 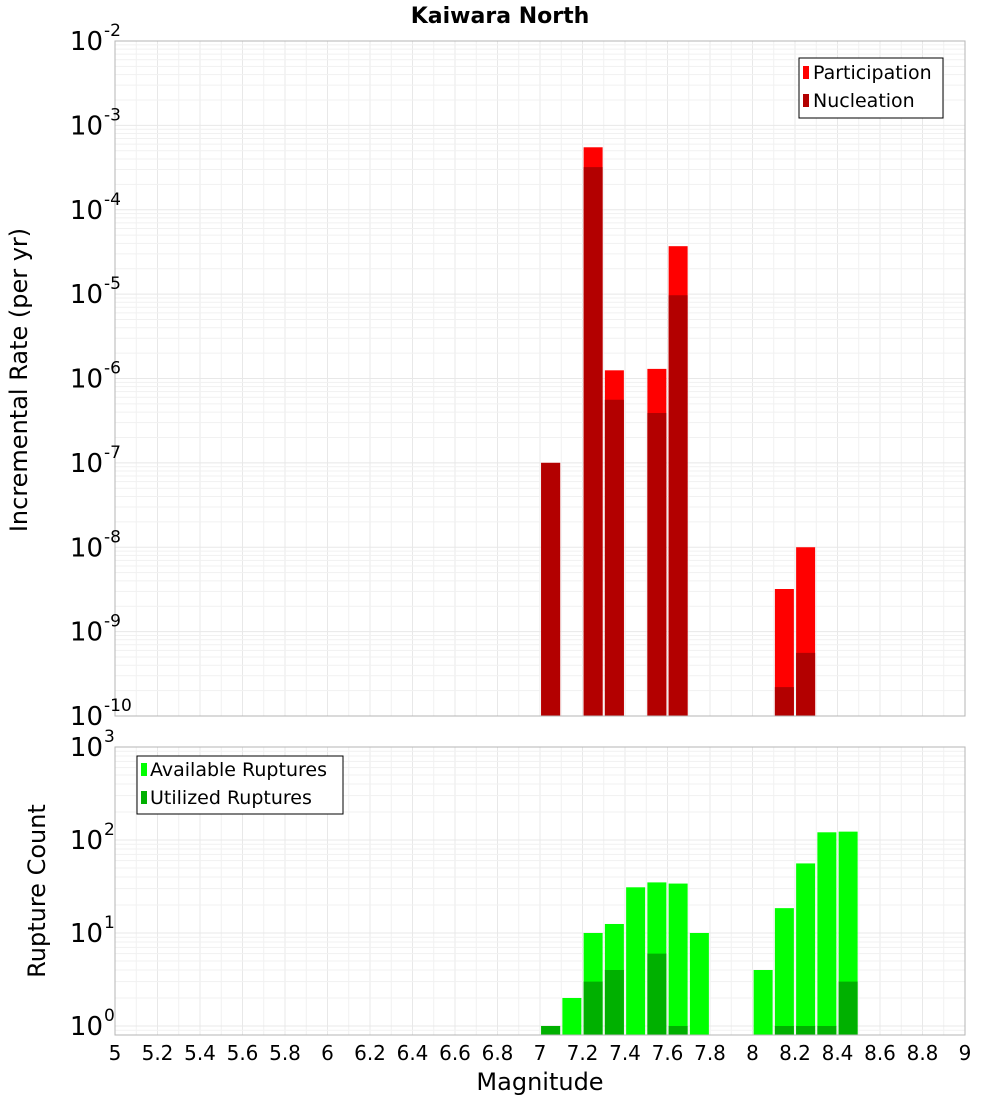 I want to click on x-axis-label: Magnitude, so click(x=539, y=1082).